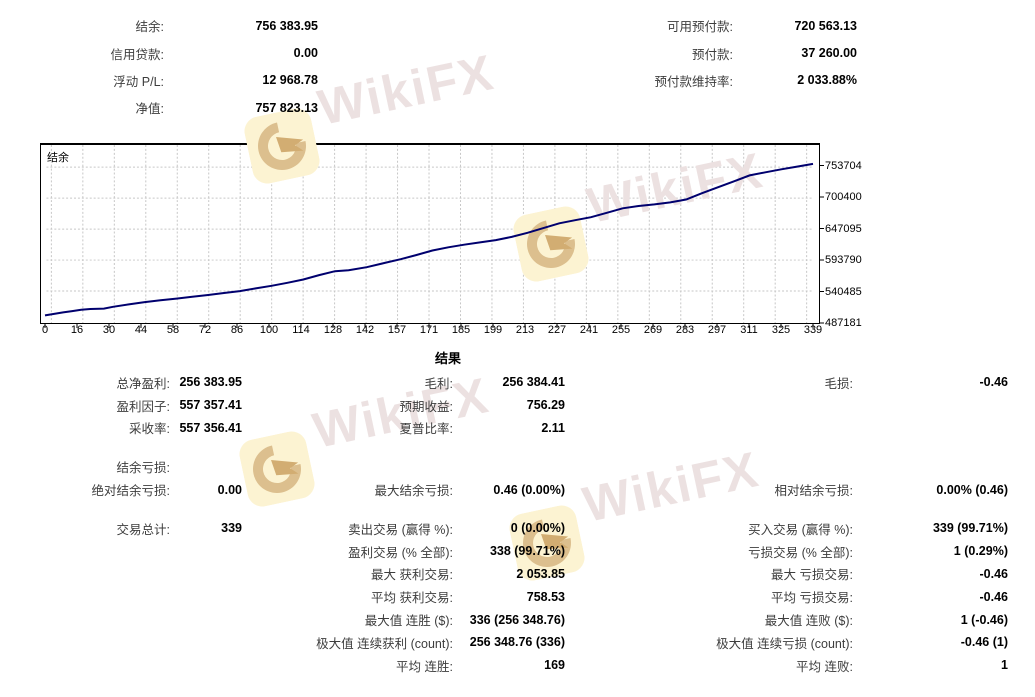 This screenshot has height=697, width=1035. I want to click on summary-label: 浮动 P/L:, so click(138, 81).